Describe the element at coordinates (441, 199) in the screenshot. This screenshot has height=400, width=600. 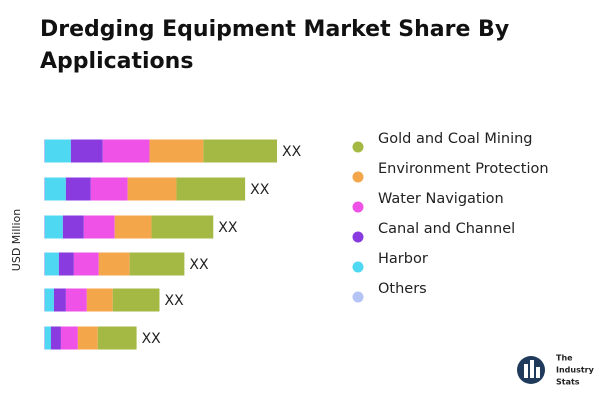
I see `legend-label: Water Navigation` at that location.